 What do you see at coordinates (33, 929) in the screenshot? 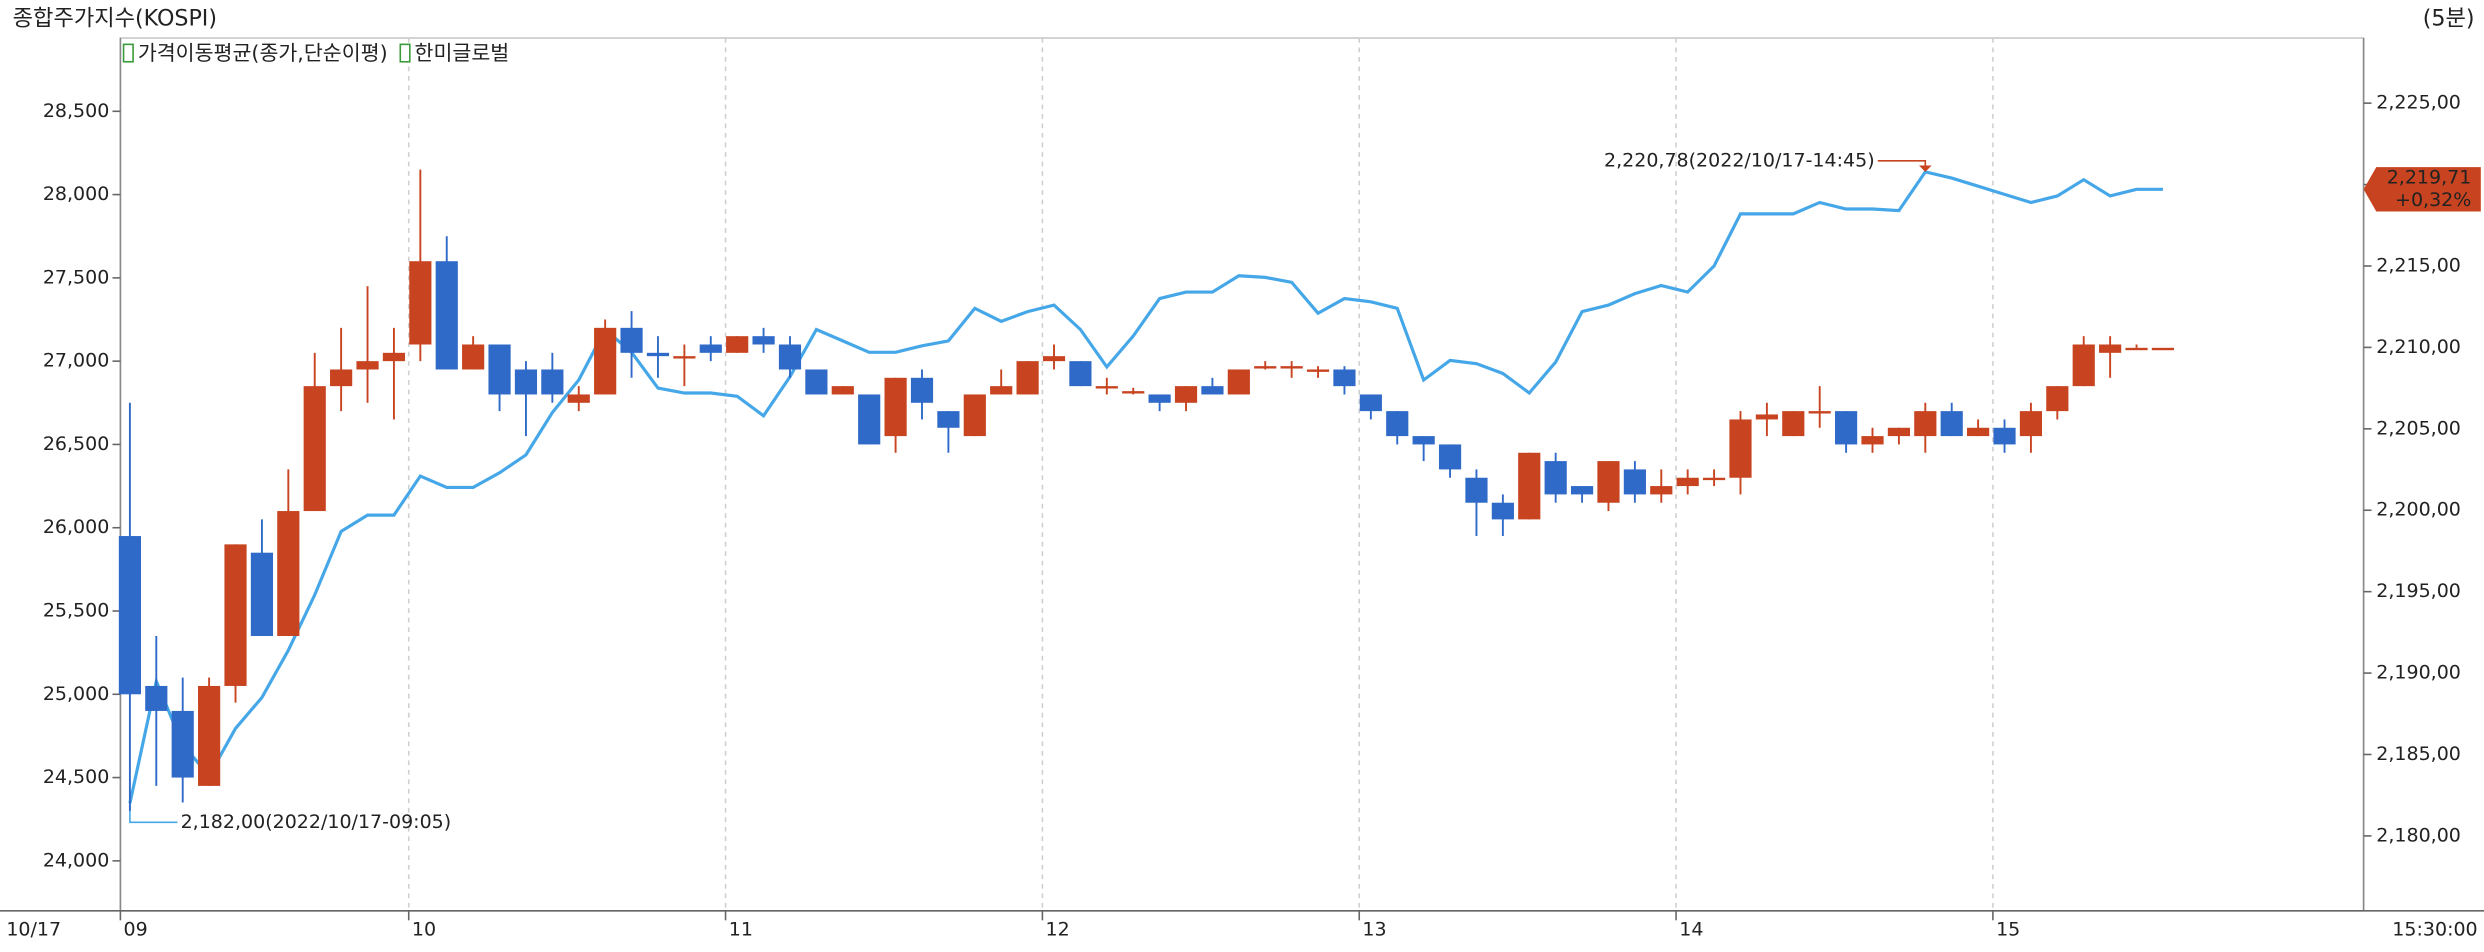
I see `date-label: 10/17` at bounding box center [33, 929].